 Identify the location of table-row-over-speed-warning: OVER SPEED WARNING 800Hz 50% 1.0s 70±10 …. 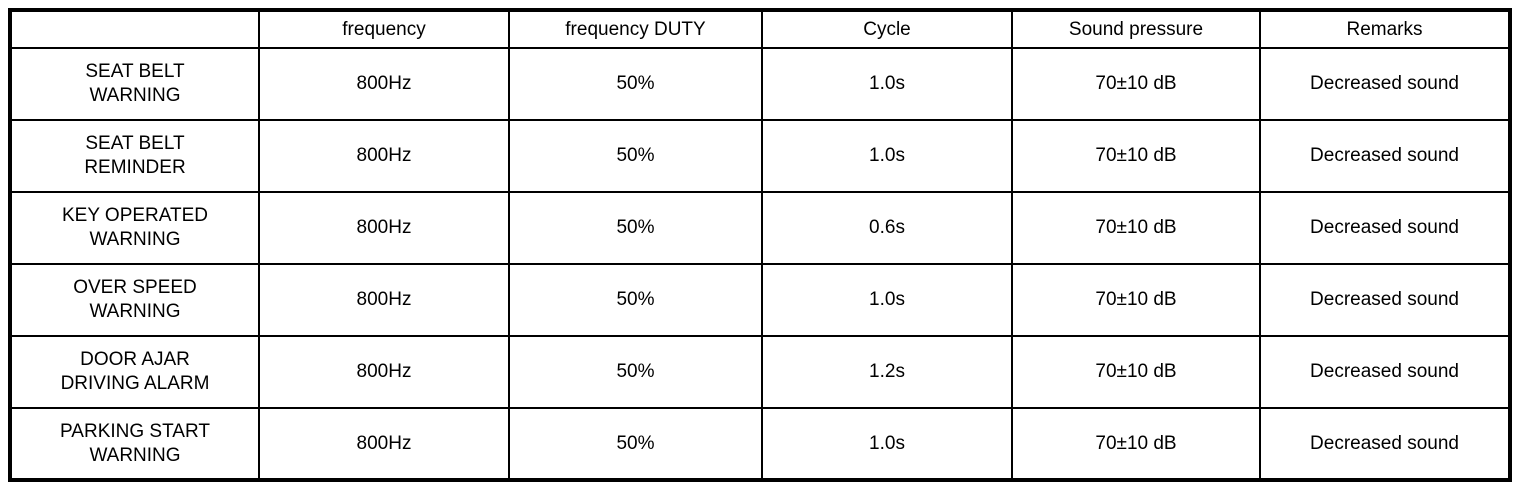
(760, 300).